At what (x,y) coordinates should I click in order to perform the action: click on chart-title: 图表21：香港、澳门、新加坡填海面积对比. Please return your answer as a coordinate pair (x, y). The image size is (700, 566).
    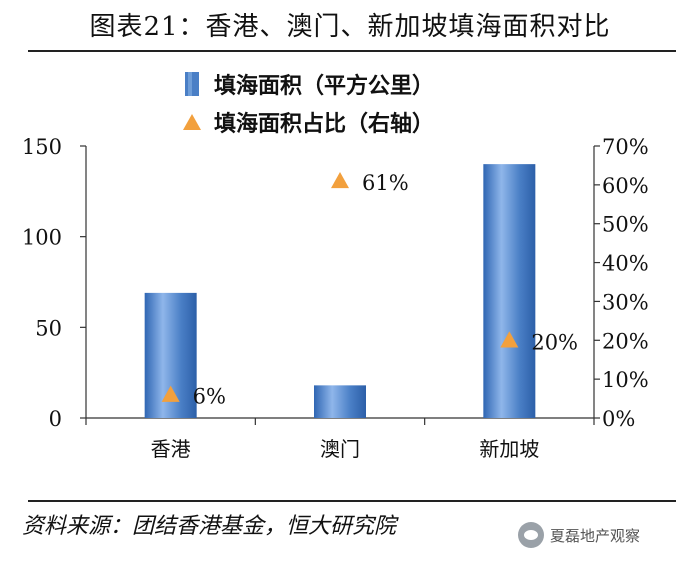
    Looking at the image, I should click on (350, 27).